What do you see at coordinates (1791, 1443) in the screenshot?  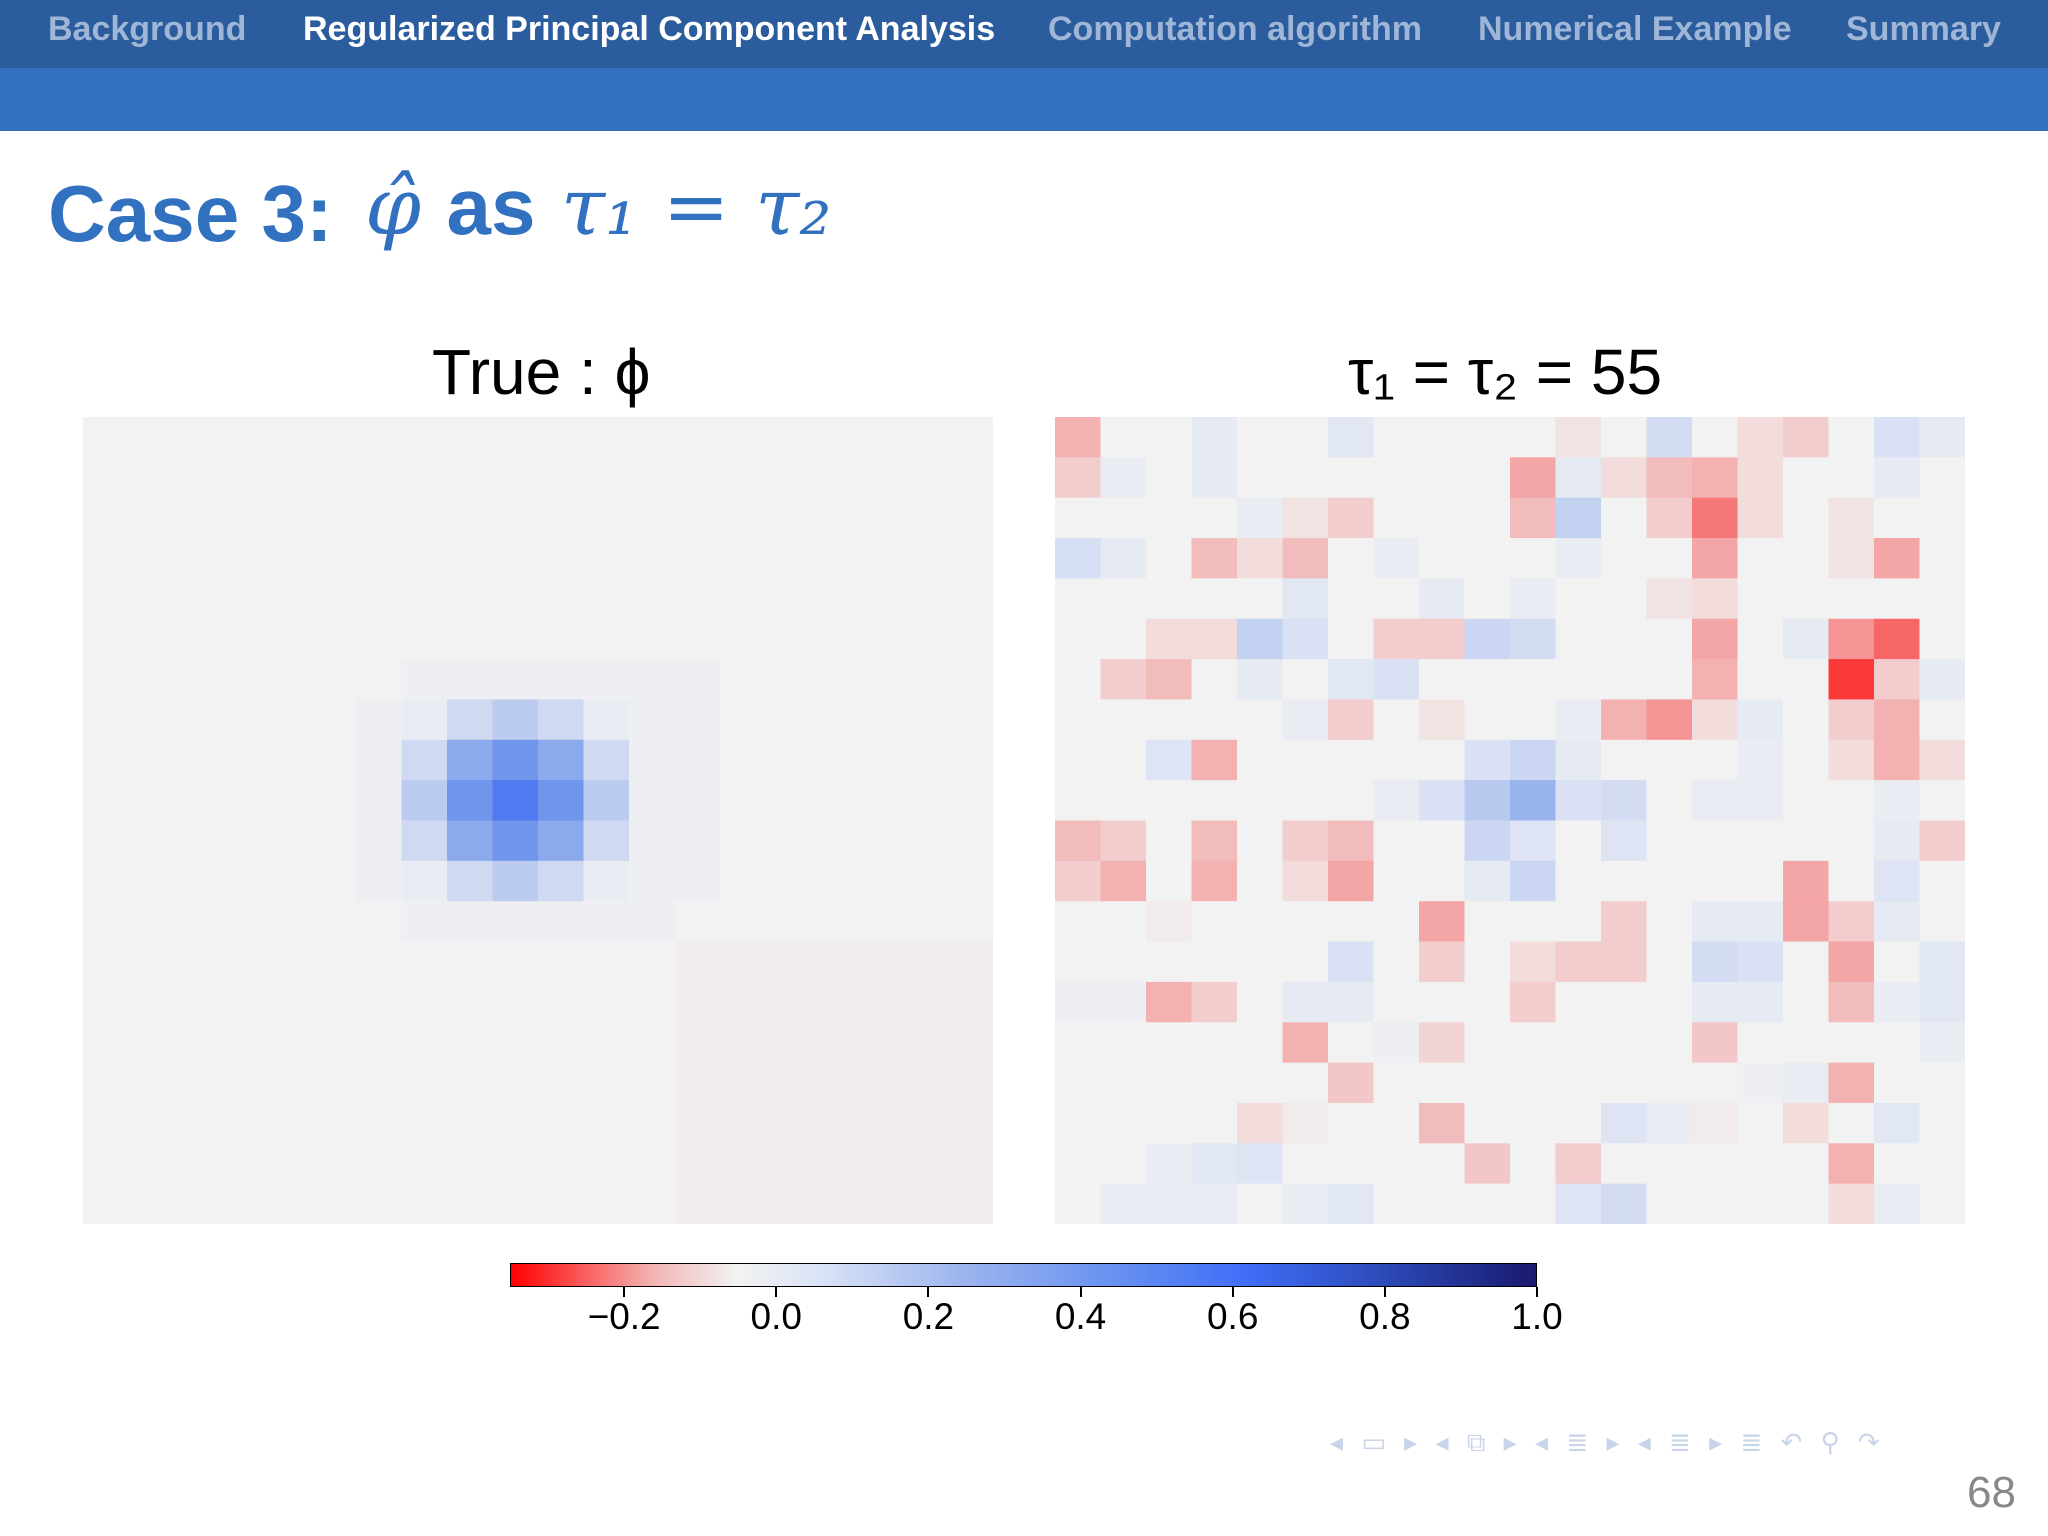 I see `nav-undo-icon: ↶` at bounding box center [1791, 1443].